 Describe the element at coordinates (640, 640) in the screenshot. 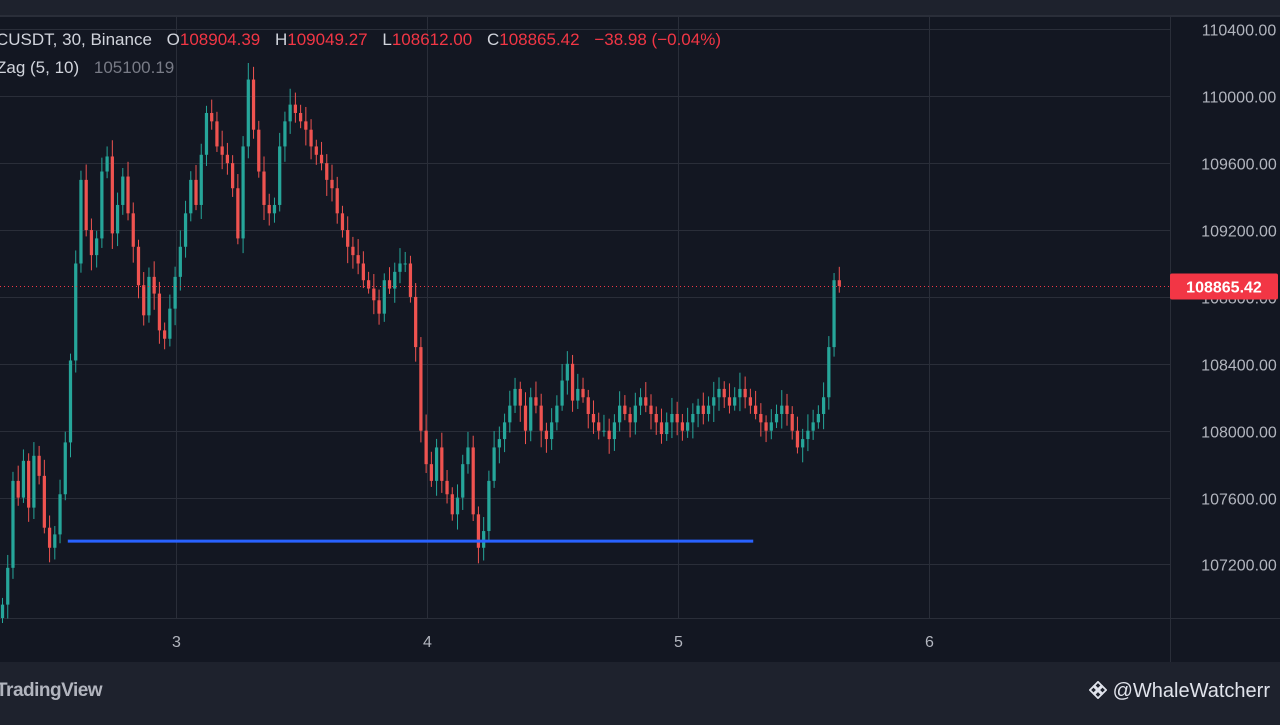

I see `time-axis-background` at that location.